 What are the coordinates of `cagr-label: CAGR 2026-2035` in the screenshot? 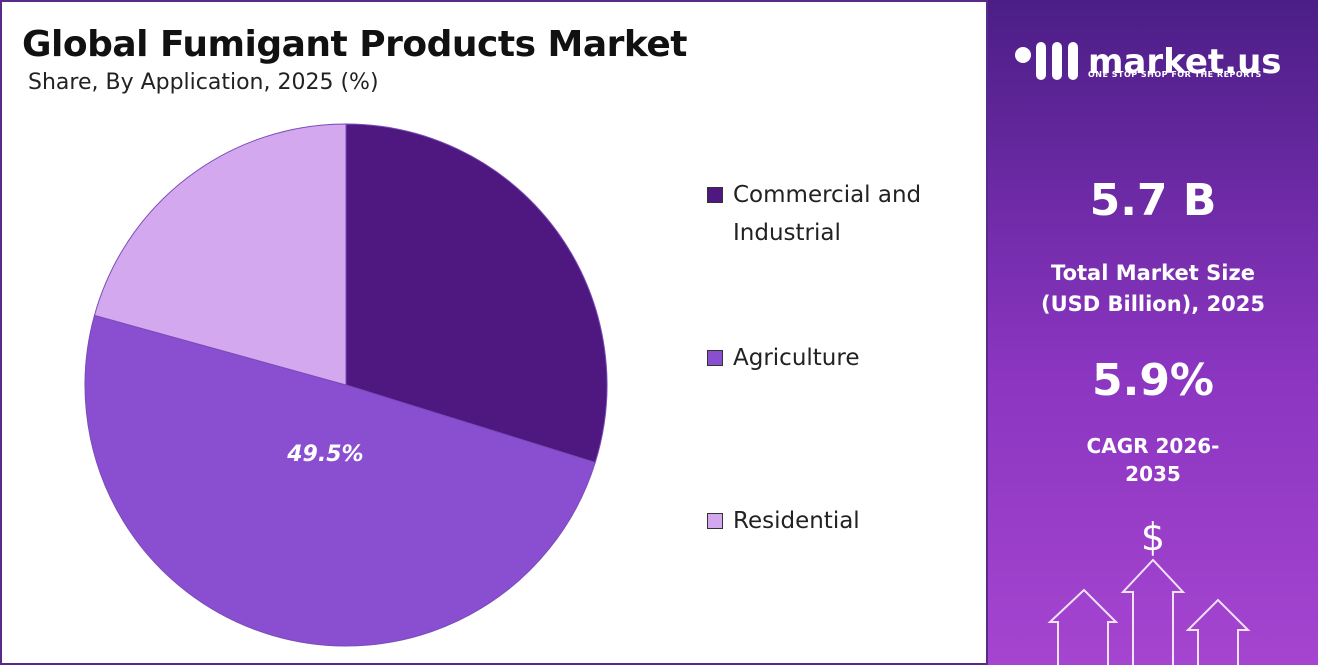 It's located at (1153, 460).